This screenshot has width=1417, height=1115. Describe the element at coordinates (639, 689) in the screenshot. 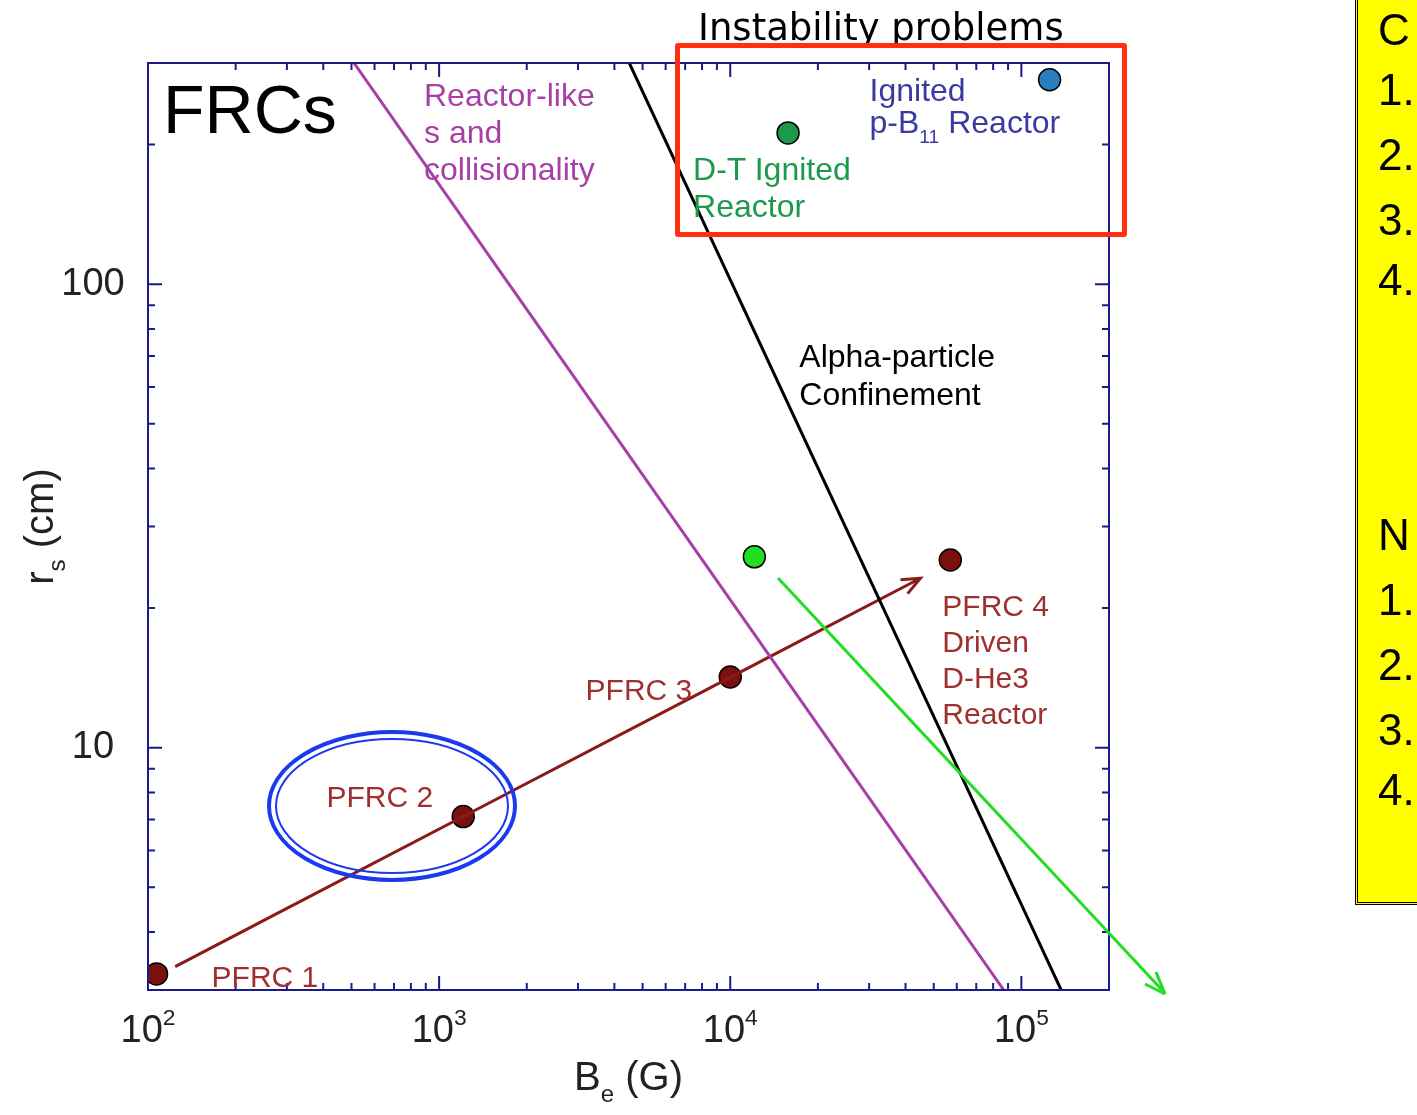

I see `series-label: PFRC 3` at that location.